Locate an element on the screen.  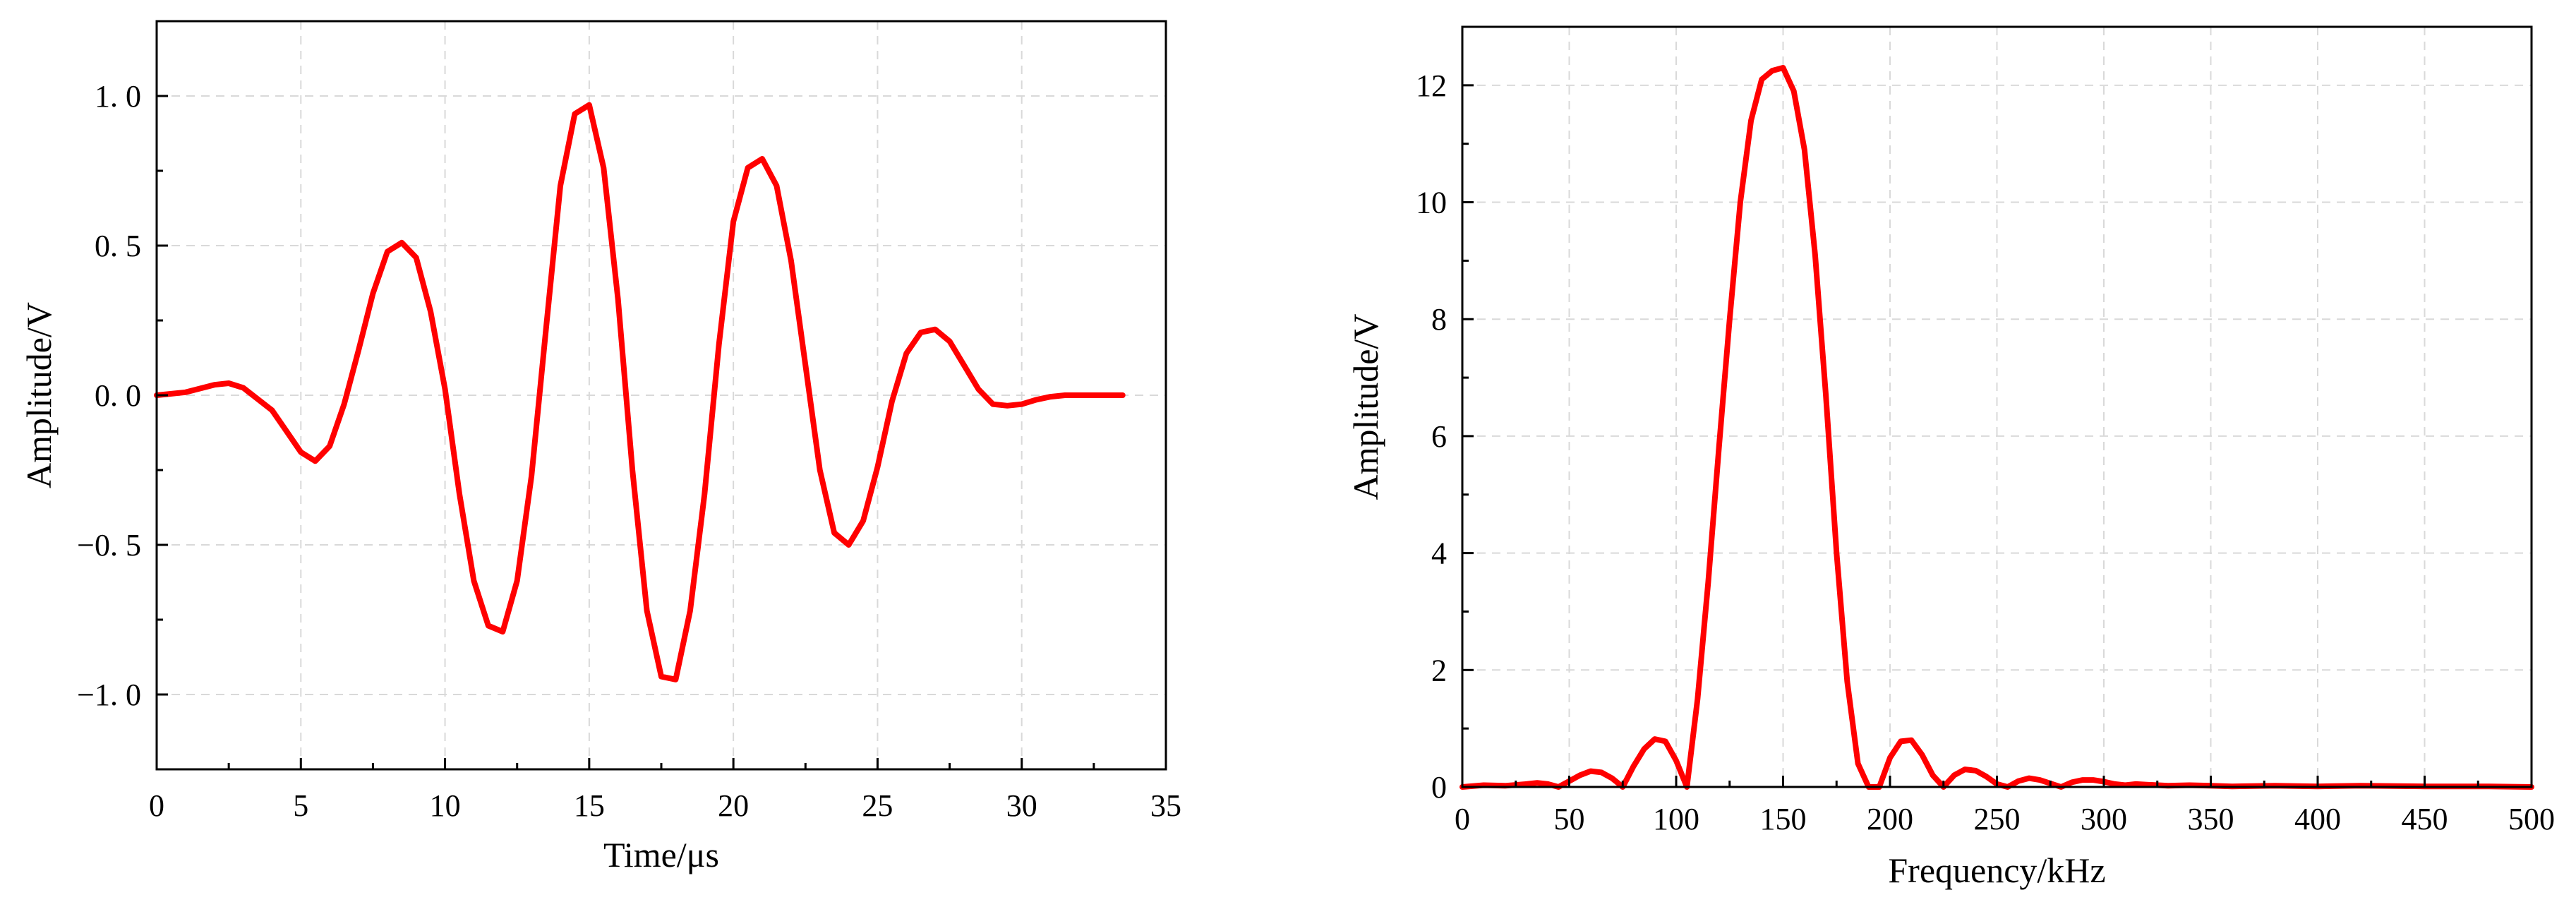
y-tick-label: 0. 0 is located at coordinates (118, 395).